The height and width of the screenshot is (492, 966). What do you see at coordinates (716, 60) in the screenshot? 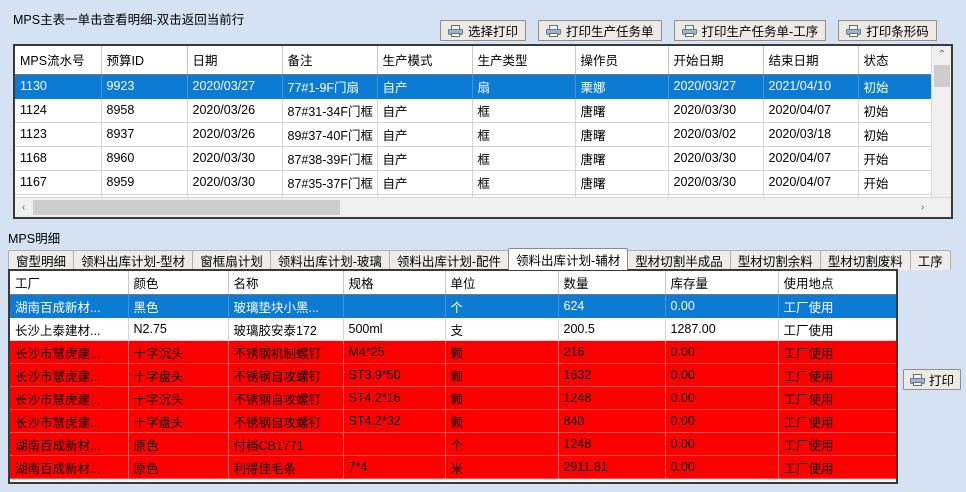
I see `column-header-start-date: 开始日期` at bounding box center [716, 60].